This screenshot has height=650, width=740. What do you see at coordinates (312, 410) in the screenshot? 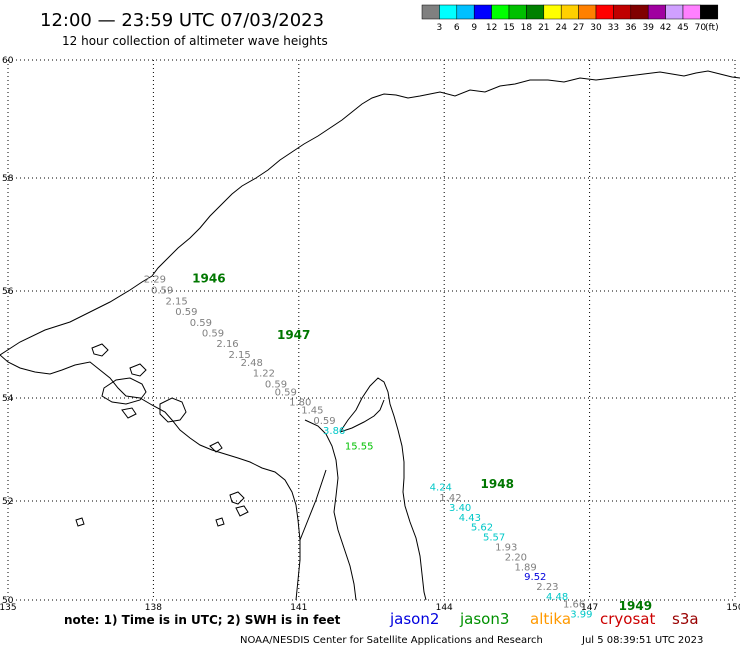
I see `wave-height-value: 1.45` at bounding box center [312, 410].